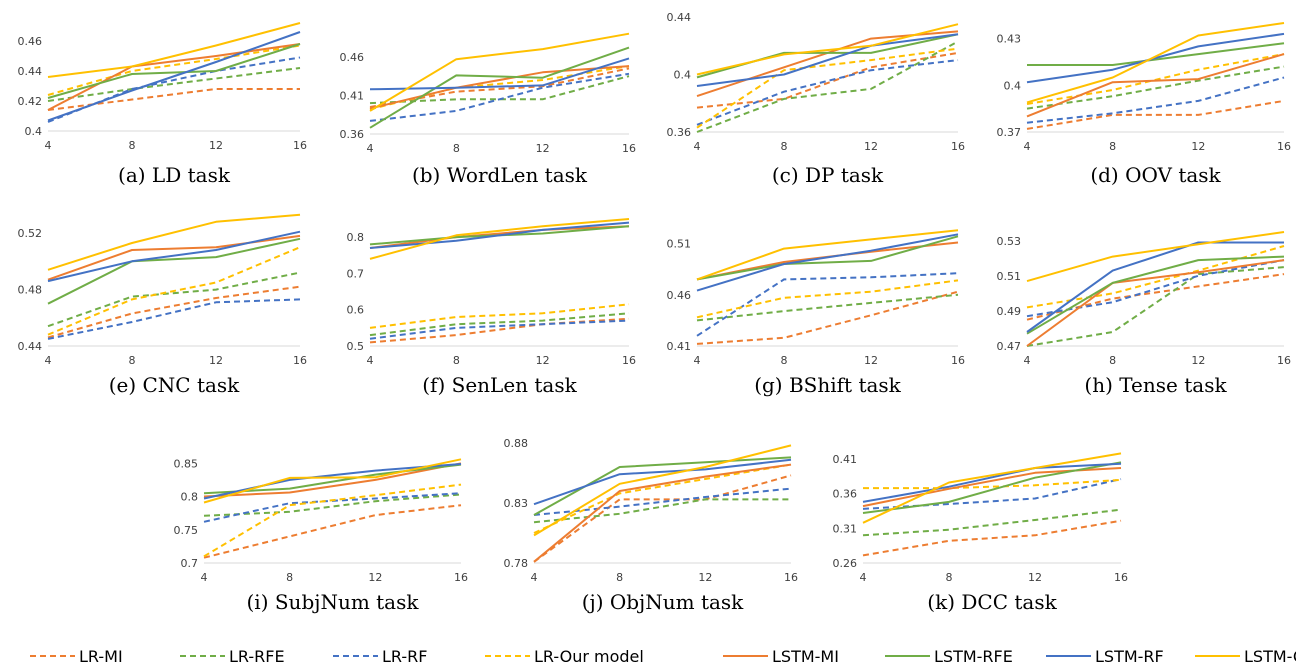 The image size is (1296, 665). What do you see at coordinates (30, 101) in the screenshot?
I see `y-tick-label: 0.42` at bounding box center [30, 101].